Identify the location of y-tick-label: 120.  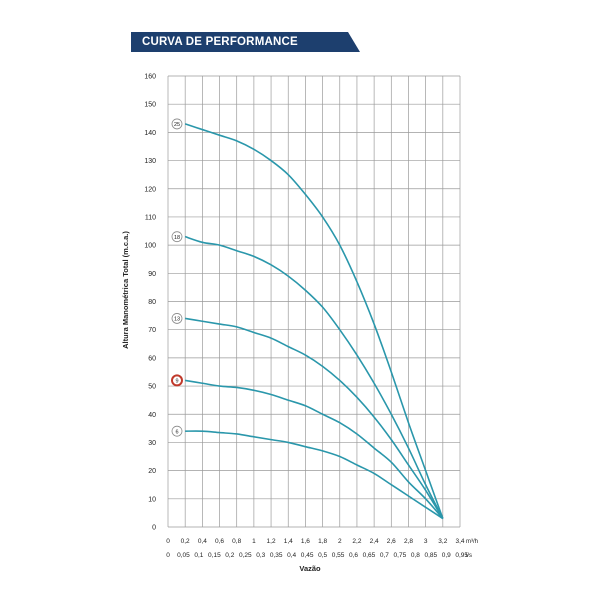
(150, 189).